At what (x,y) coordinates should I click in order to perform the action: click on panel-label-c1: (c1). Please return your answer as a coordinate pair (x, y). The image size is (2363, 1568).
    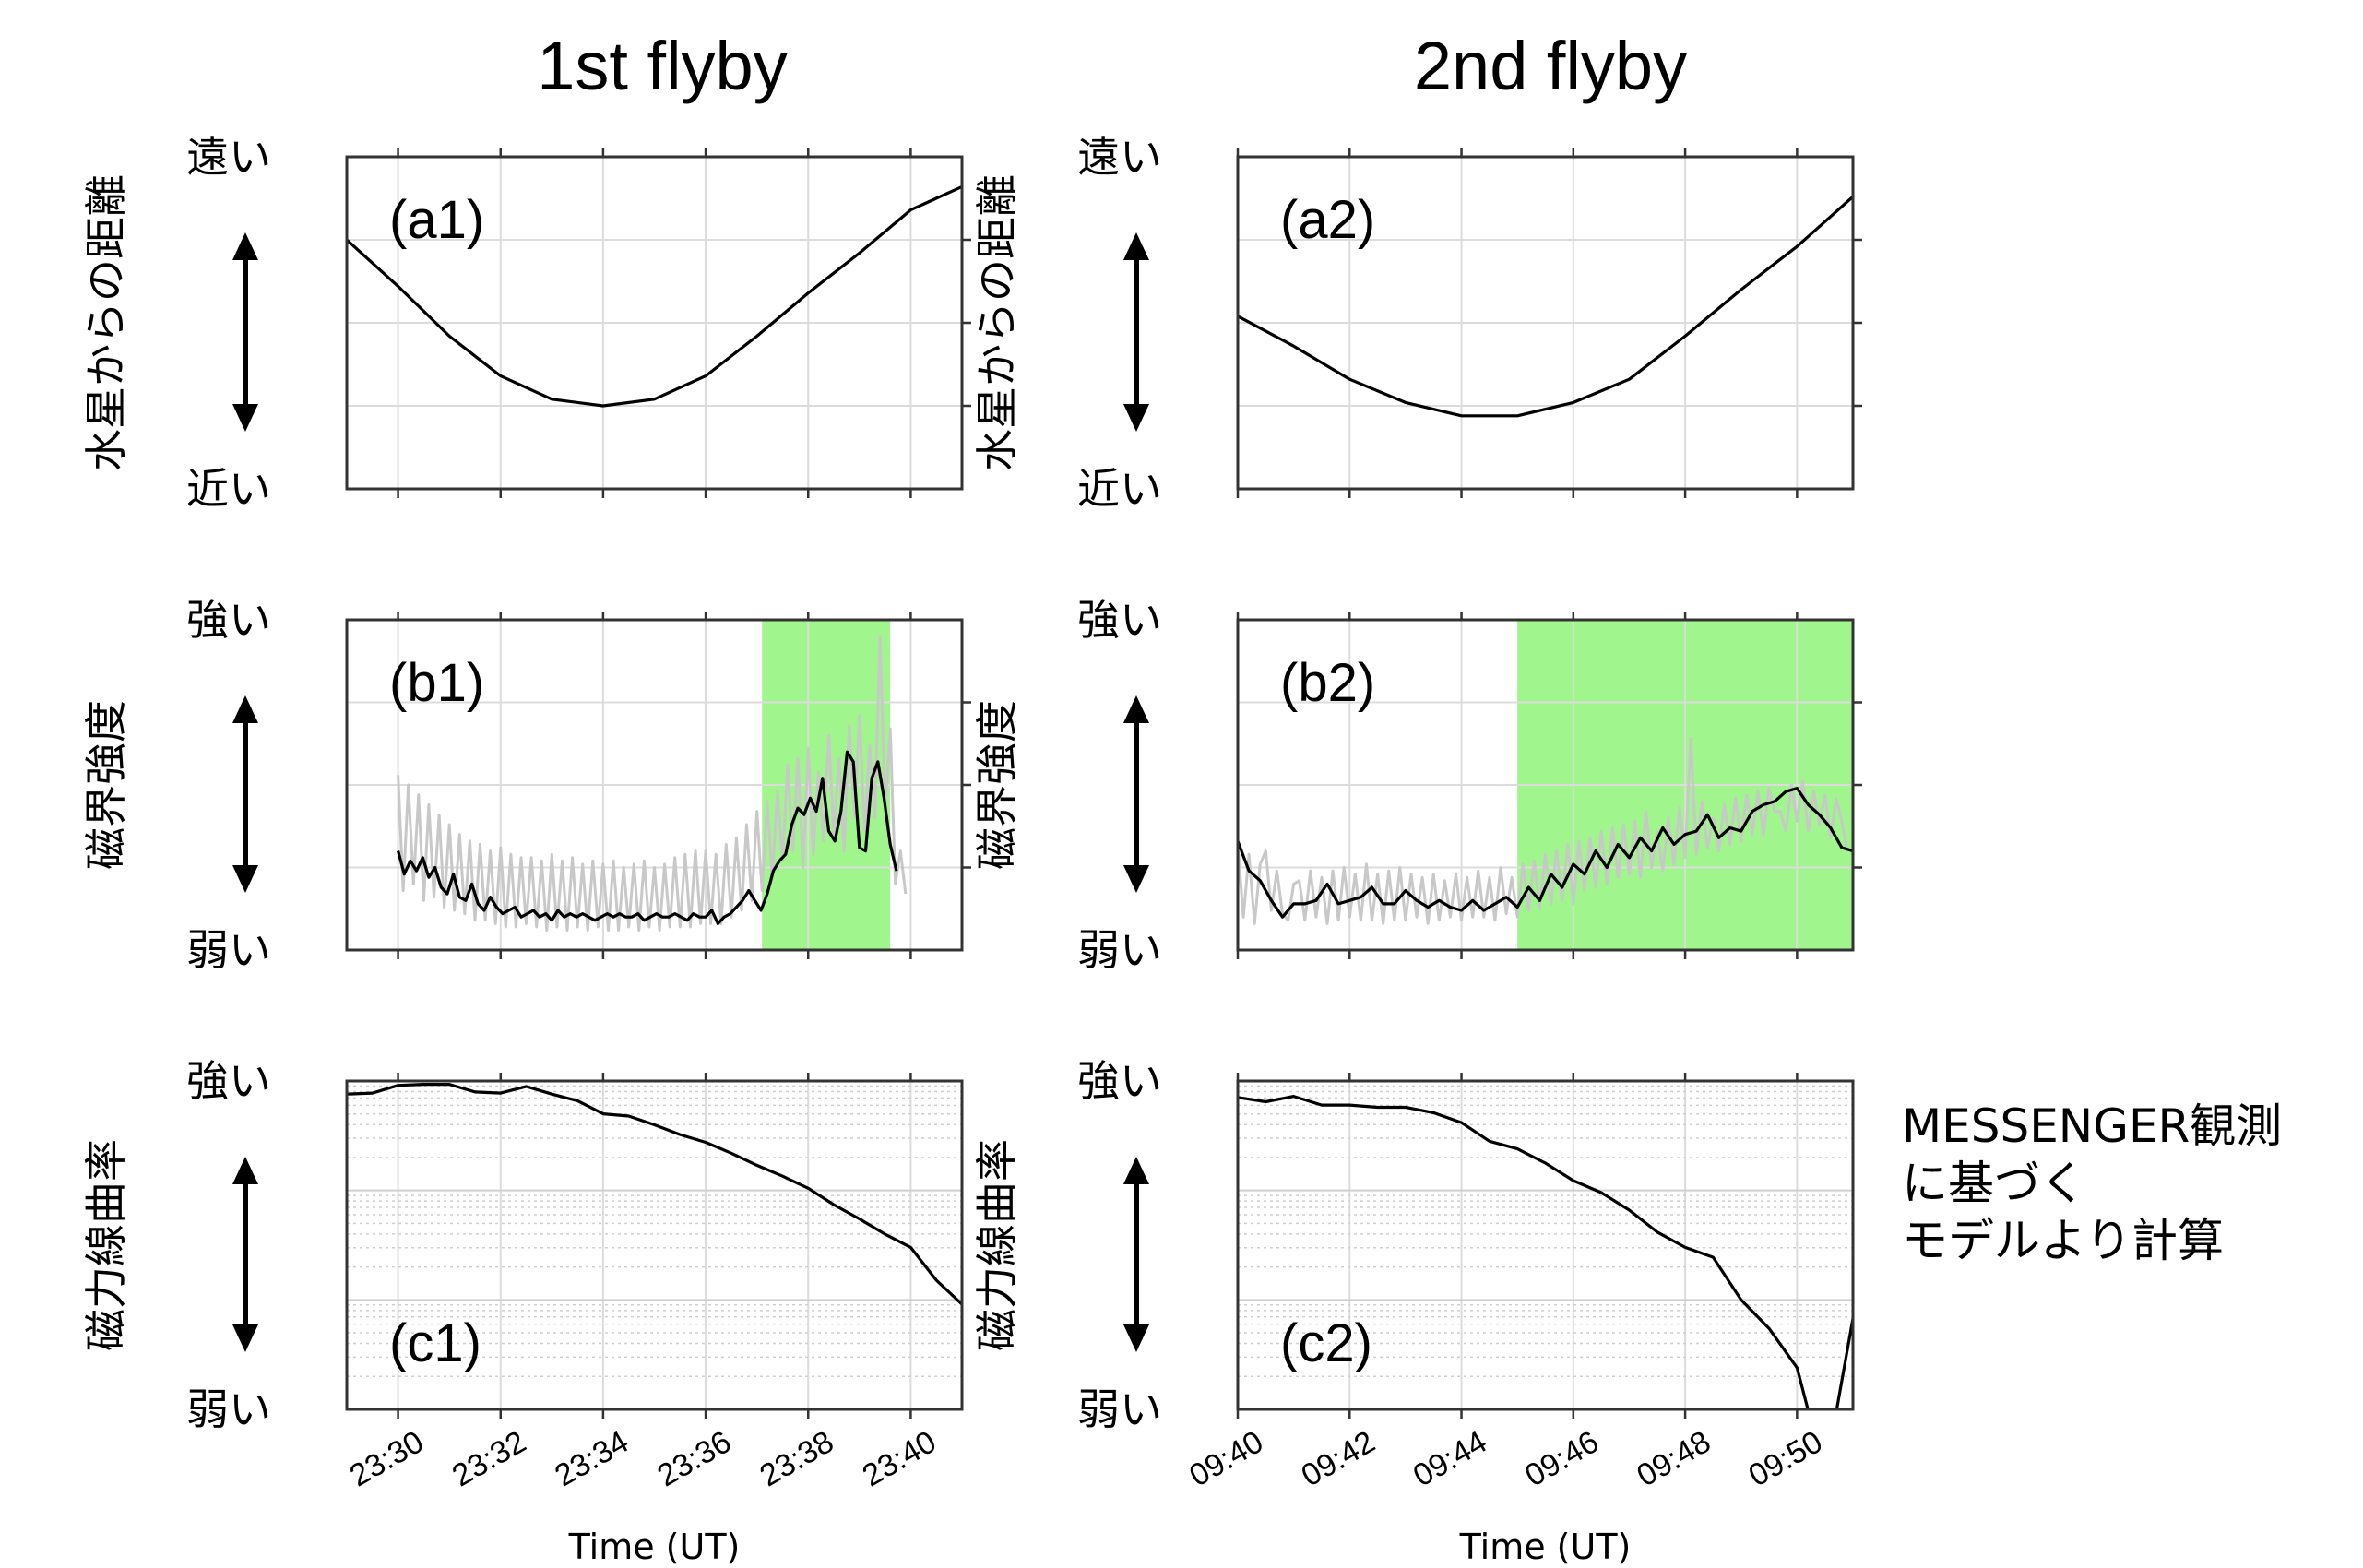
    Looking at the image, I should click on (435, 1343).